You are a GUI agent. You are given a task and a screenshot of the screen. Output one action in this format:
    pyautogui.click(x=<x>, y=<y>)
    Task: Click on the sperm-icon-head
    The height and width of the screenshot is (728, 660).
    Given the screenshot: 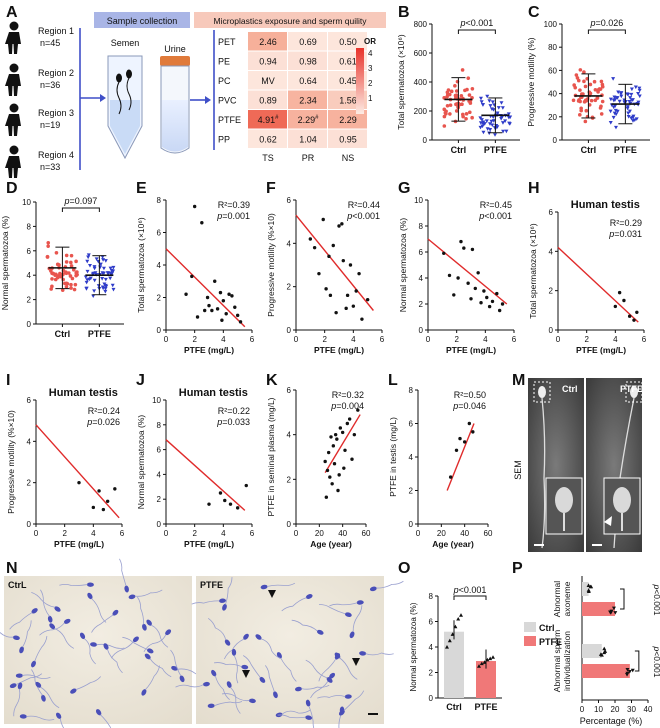 What is the action you would take?
    pyautogui.click(x=129, y=74)
    